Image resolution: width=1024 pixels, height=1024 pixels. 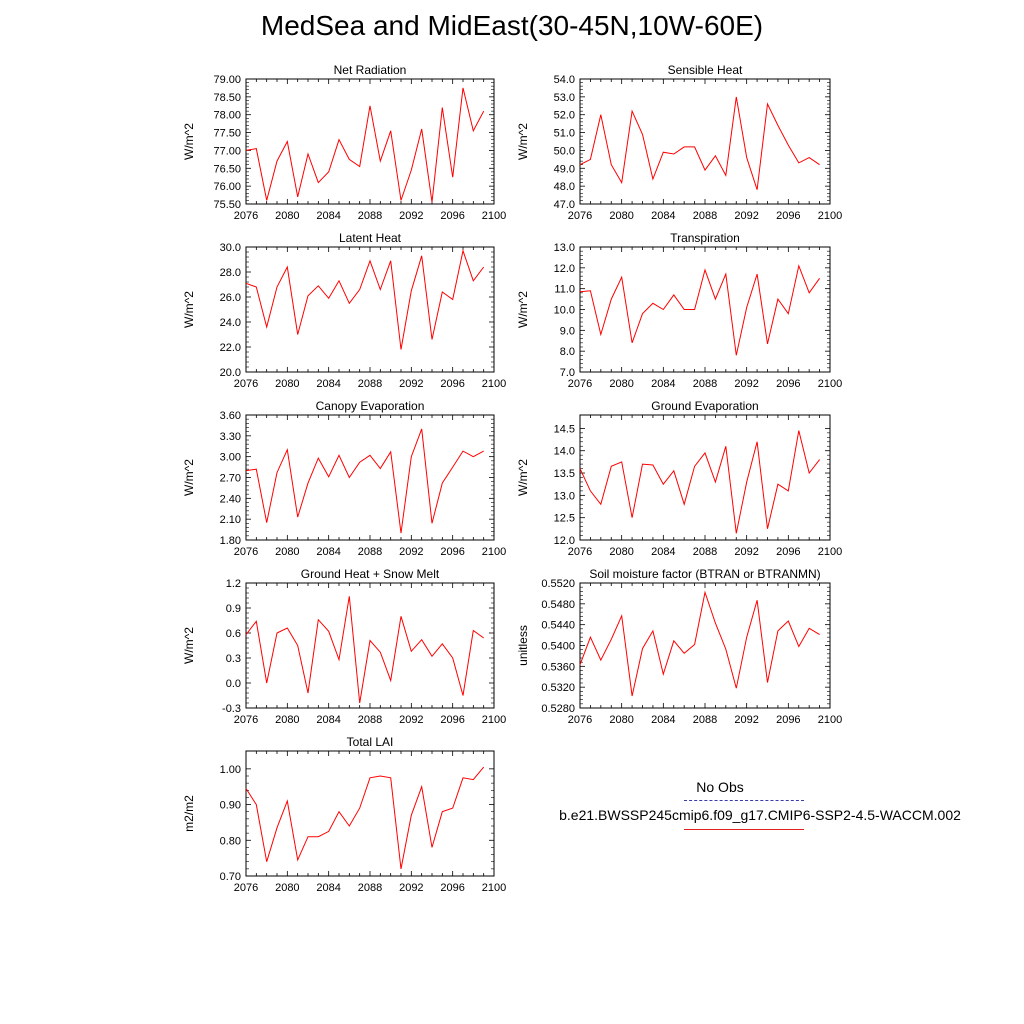 I want to click on y-tick-label: 48.0, so click(x=564, y=187).